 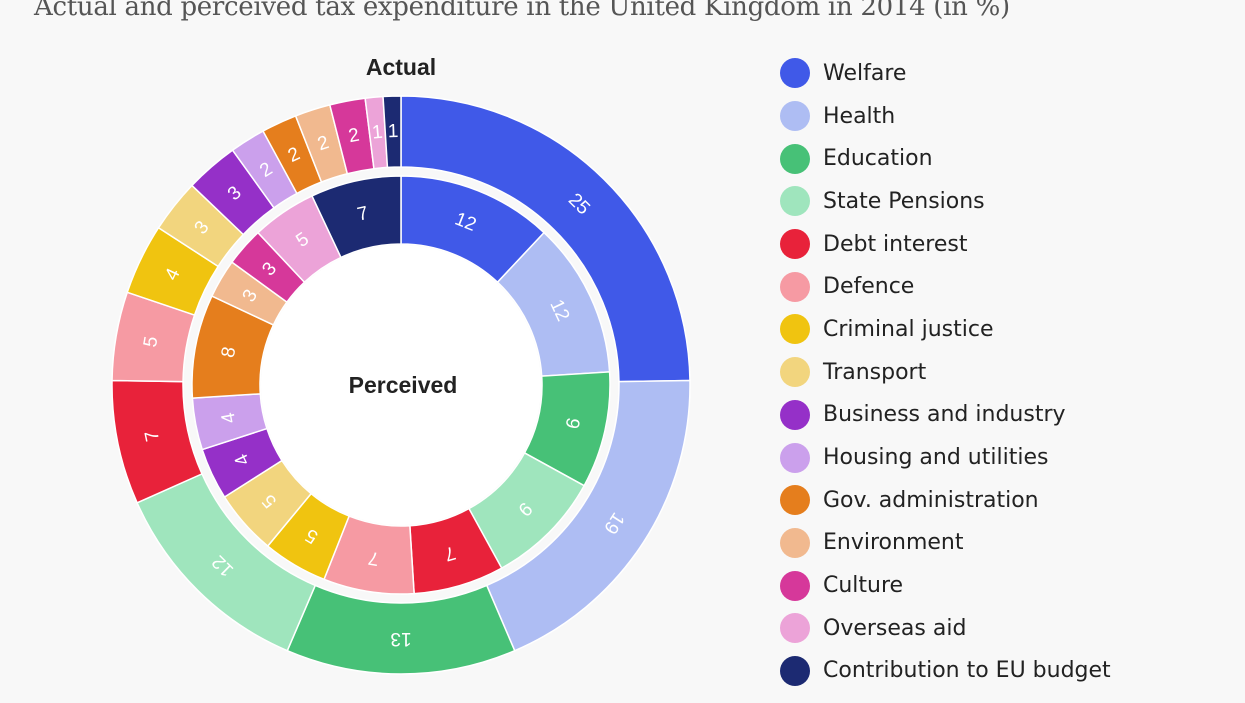 What do you see at coordinates (945, 286) in the screenshot?
I see `legend-item: Defence` at bounding box center [945, 286].